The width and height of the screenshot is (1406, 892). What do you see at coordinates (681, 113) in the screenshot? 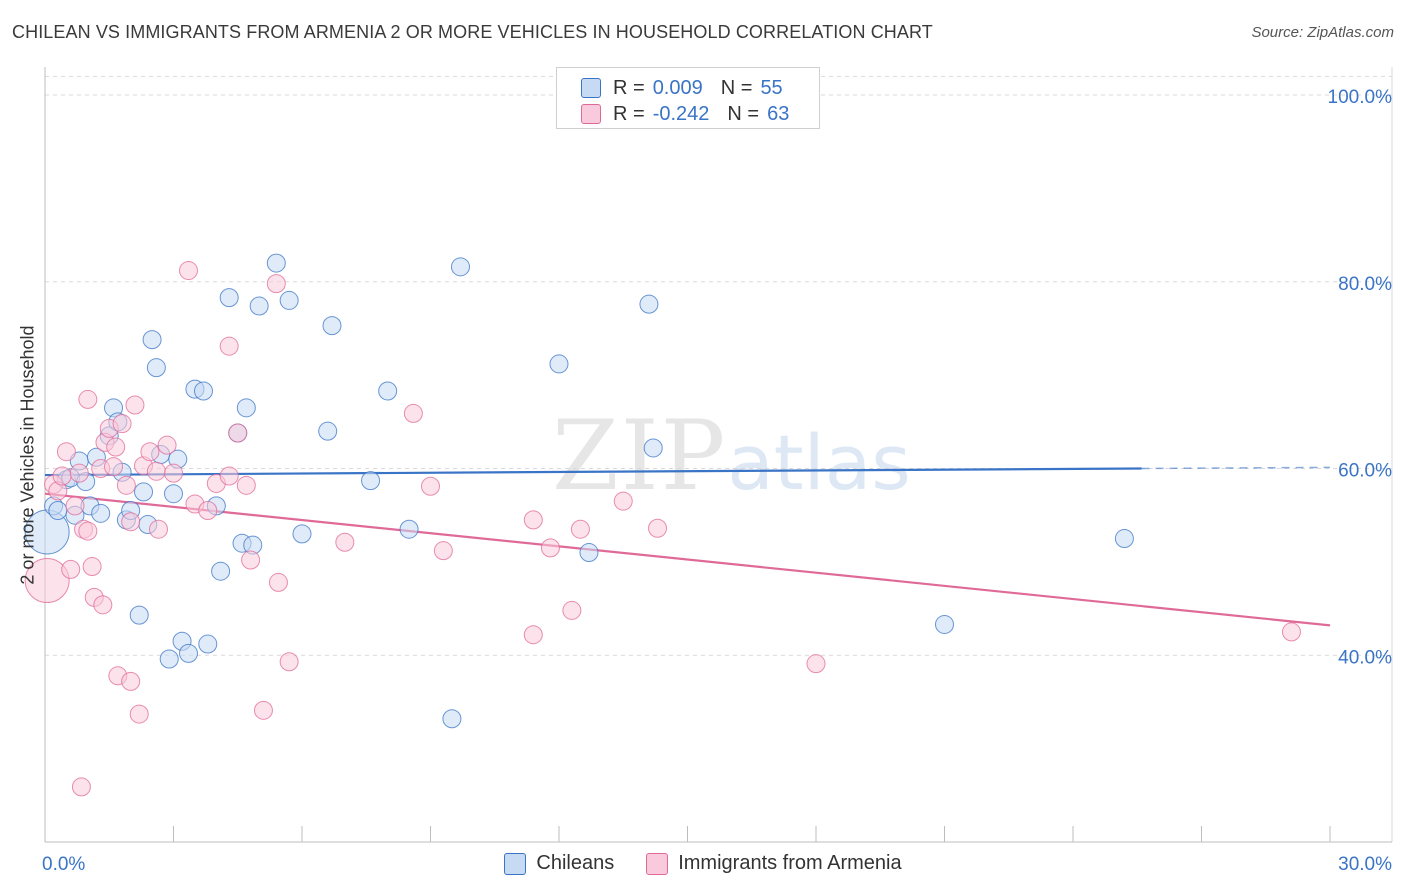
I see `legend-r-value: -0.242` at bounding box center [681, 113].